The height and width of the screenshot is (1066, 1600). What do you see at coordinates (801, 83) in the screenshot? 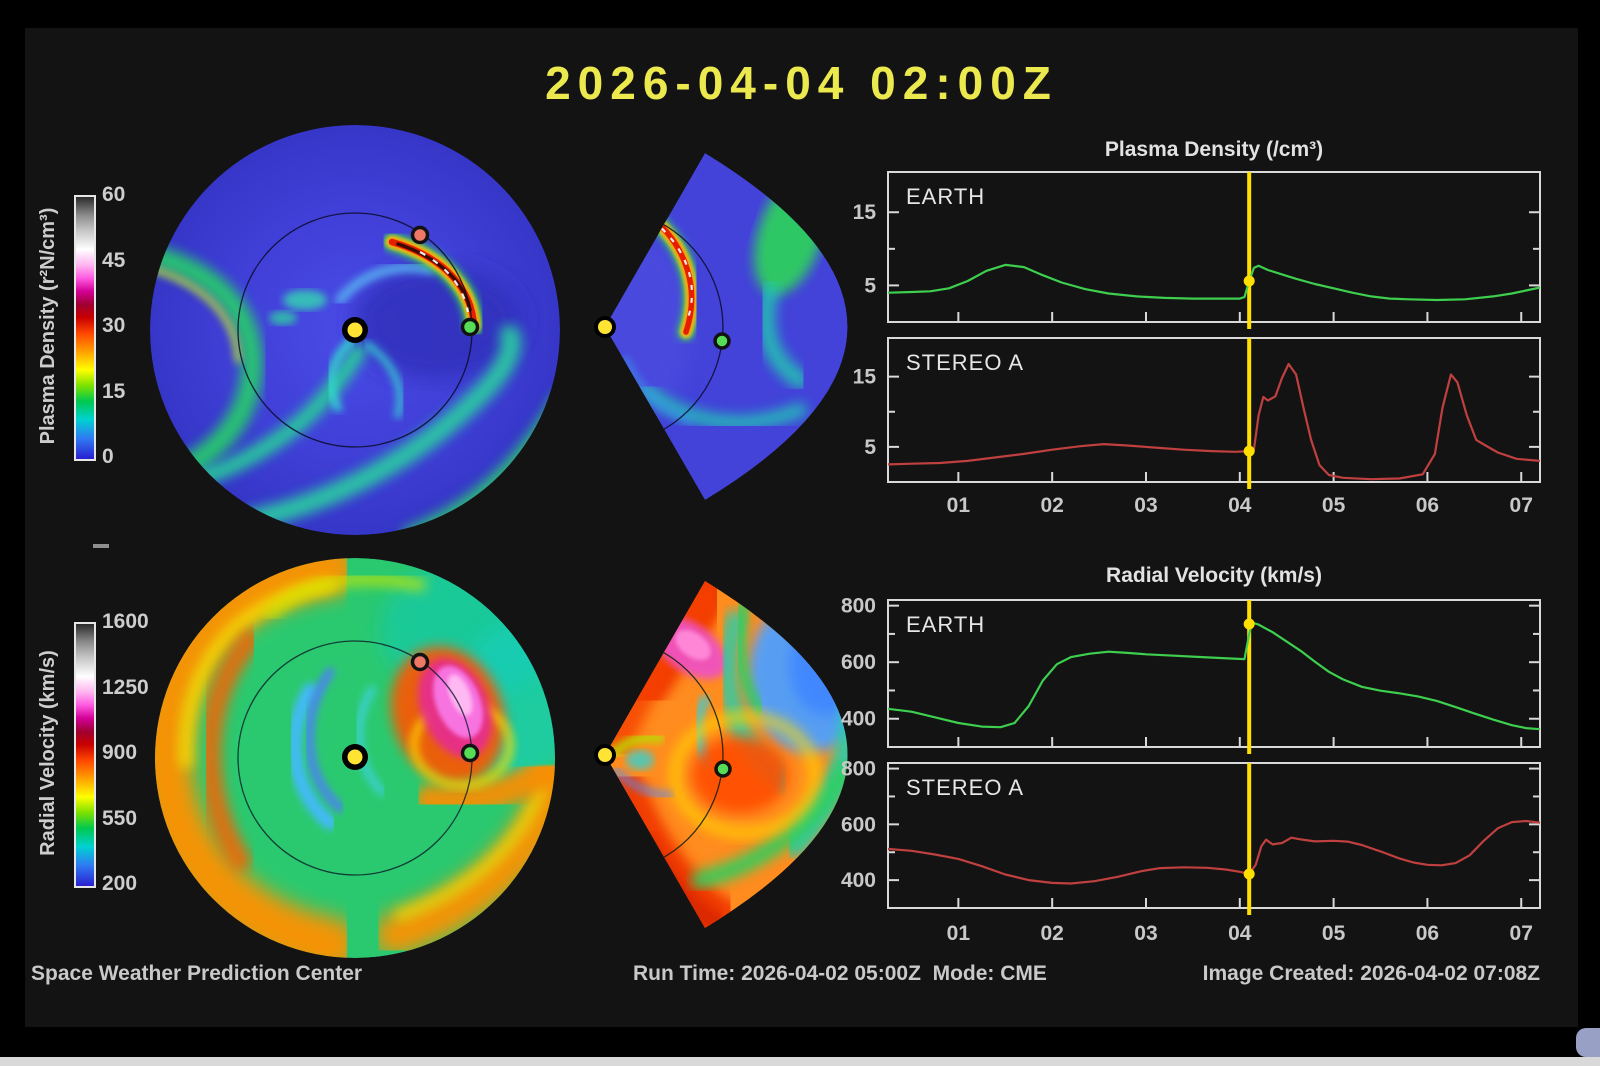
I see `timestamp-title: 2026-04-04 02:00Z` at bounding box center [801, 83].